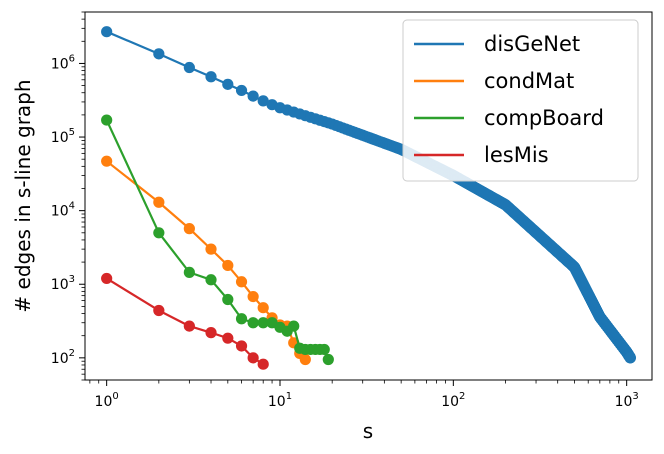 The image size is (664, 454). I want to click on y-axis-title: # edges in s-line graph, so click(23, 195).